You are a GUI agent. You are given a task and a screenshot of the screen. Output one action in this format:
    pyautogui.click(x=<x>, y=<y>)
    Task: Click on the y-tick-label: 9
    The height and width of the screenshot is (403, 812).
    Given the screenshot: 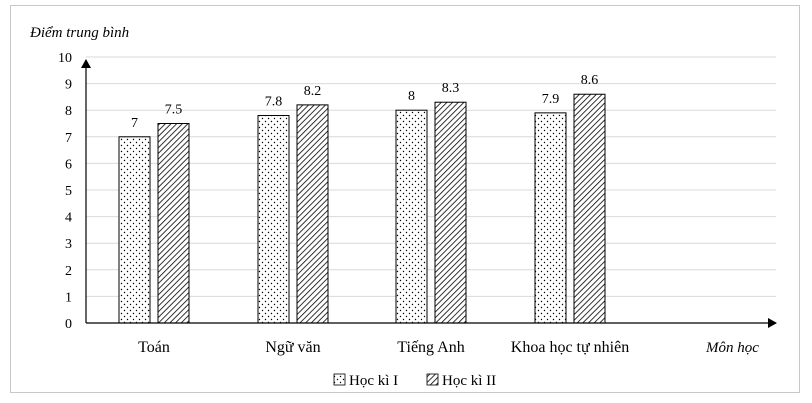 What is the action you would take?
    pyautogui.click(x=68, y=85)
    